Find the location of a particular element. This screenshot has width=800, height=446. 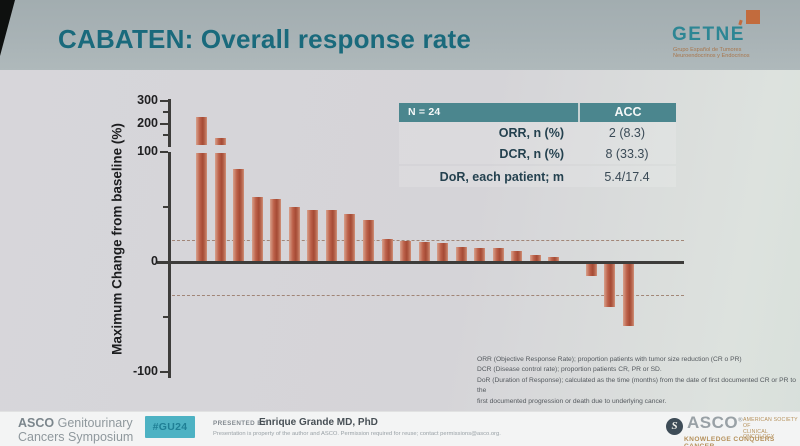

asco-logo-icon: S is located at coordinates (674, 426).